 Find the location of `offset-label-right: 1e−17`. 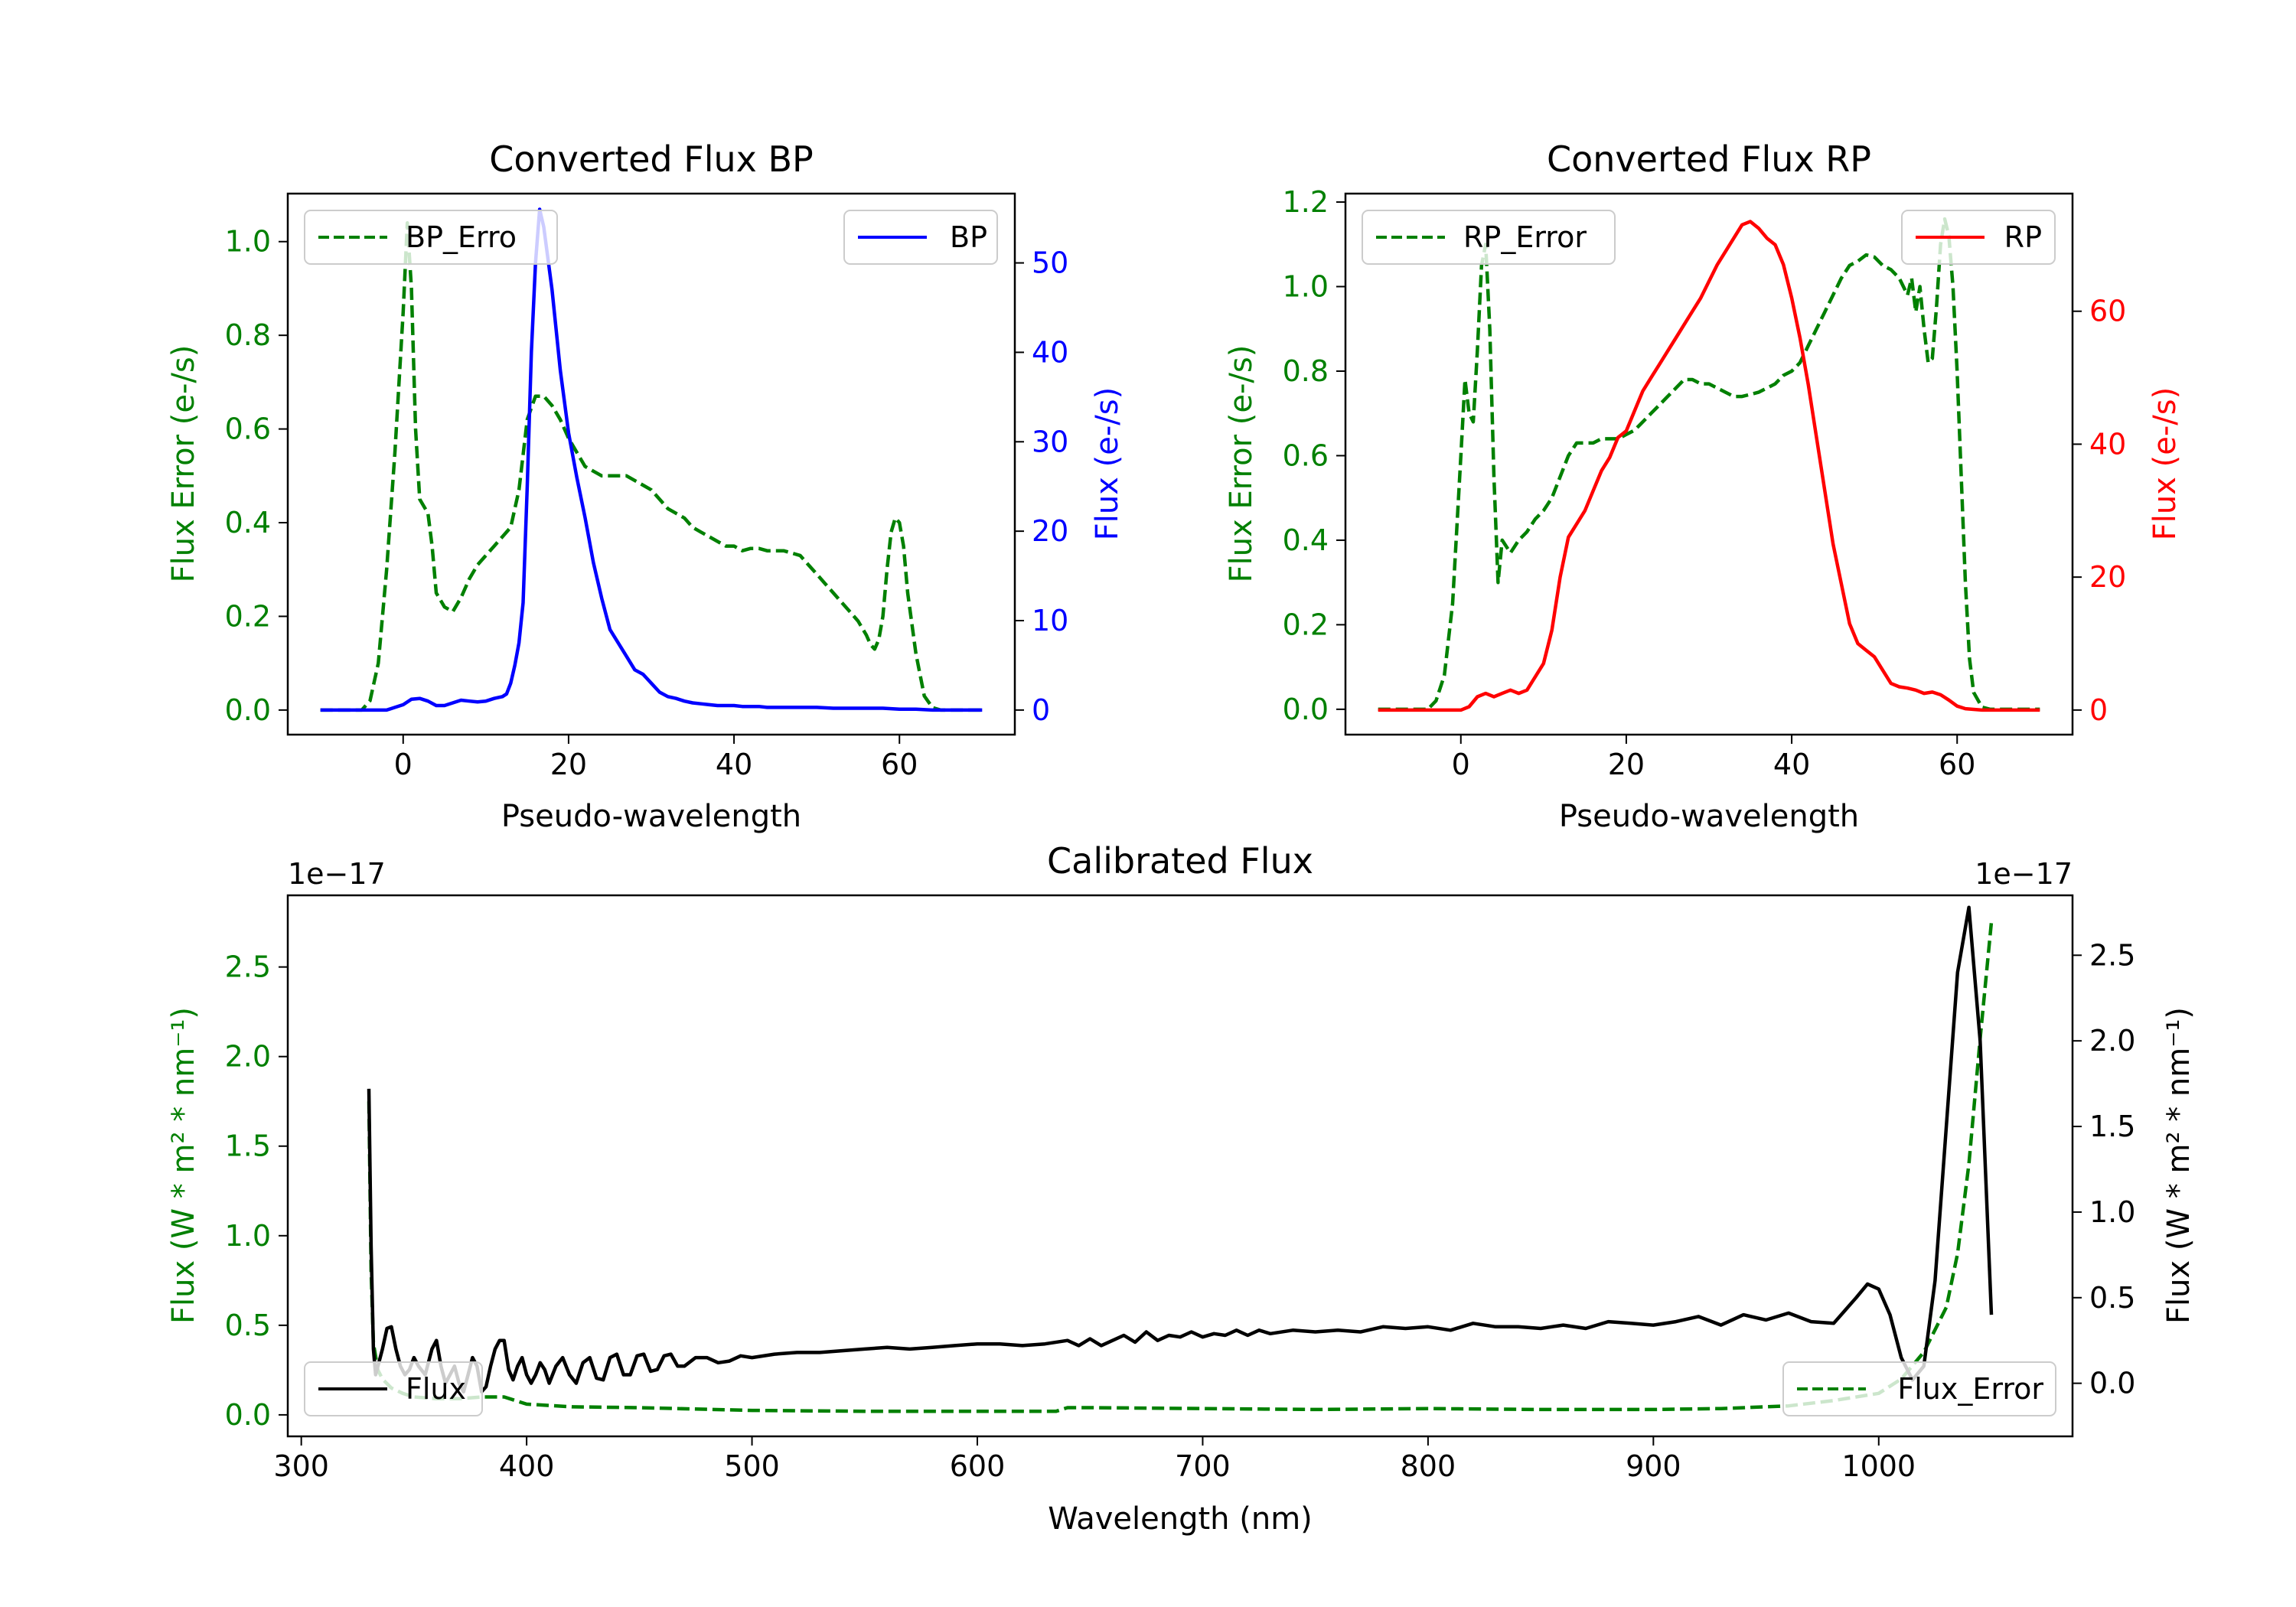

offset-label-right: 1e−17 is located at coordinates (2024, 874).